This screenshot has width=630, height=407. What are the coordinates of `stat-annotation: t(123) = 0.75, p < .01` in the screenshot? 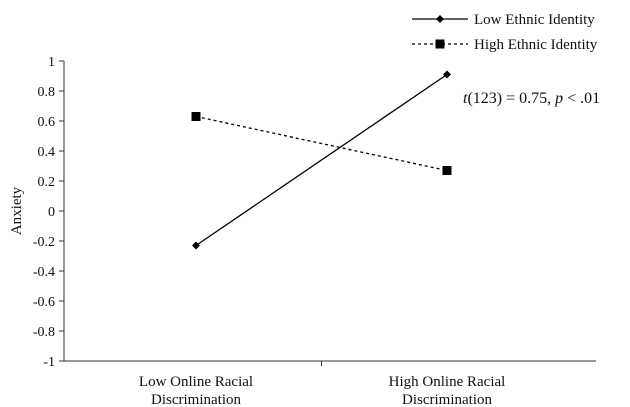 It's located at (531, 98).